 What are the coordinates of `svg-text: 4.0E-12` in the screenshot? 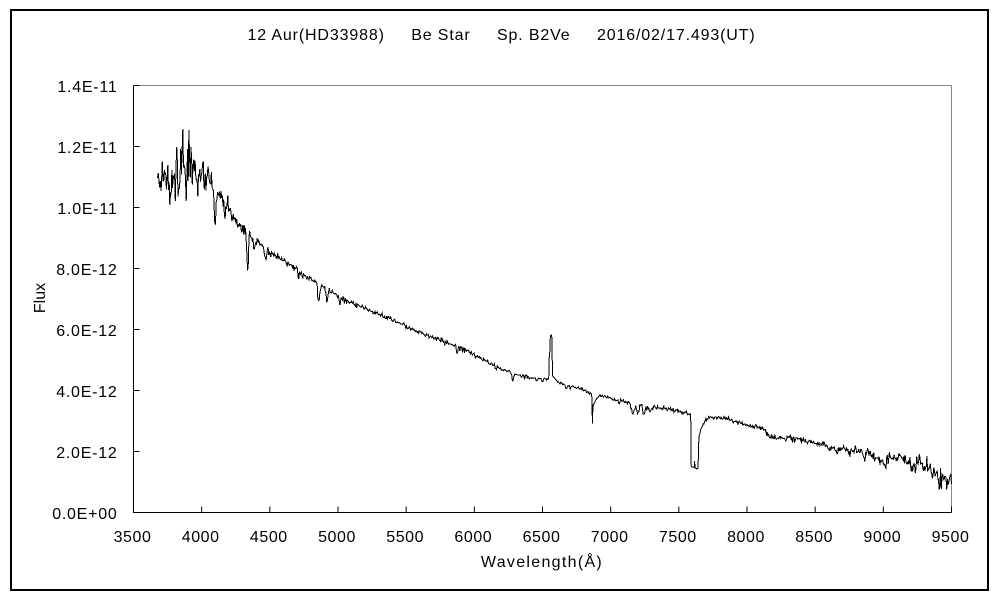 It's located at (86, 392).